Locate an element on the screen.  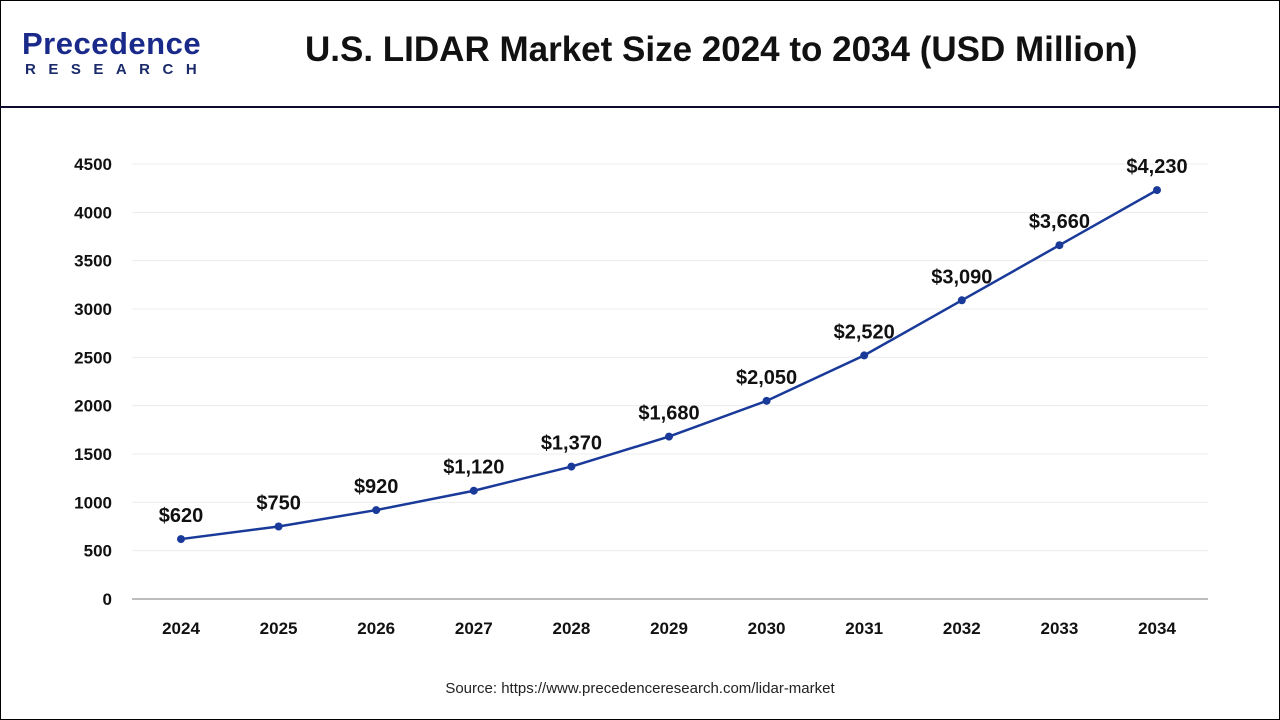
data-label: $3,660 is located at coordinates (1059, 222).